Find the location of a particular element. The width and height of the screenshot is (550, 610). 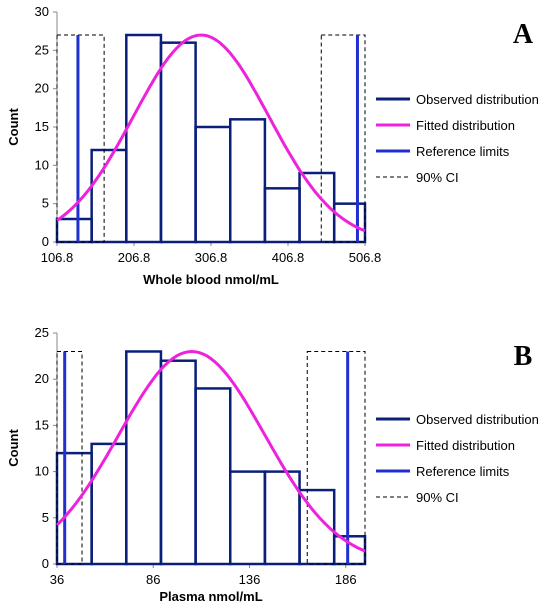

x-tick-label: 36 is located at coordinates (57, 579).